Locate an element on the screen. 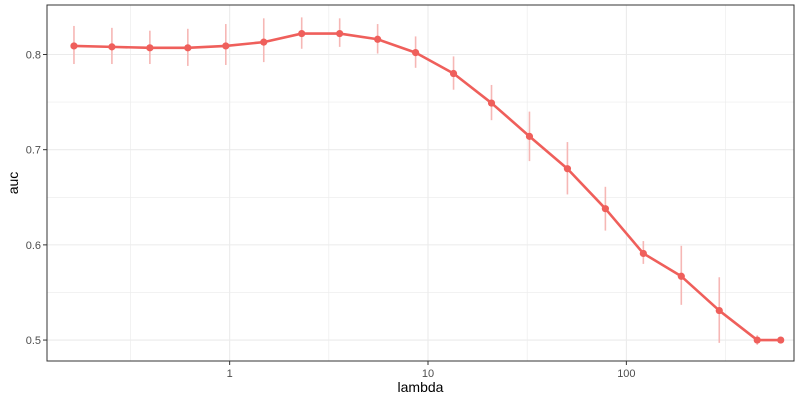 Image resolution: width=800 pixels, height=400 pixels. y-tick-label: 0.7 is located at coordinates (33, 151).